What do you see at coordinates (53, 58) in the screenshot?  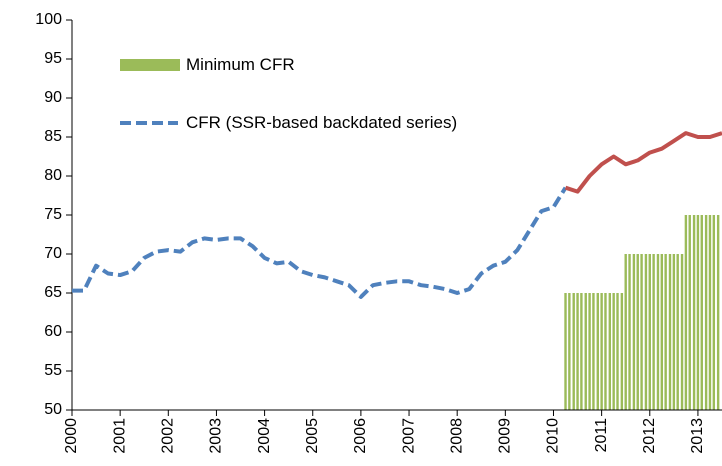 I see `y-tick-label: 95` at bounding box center [53, 58].